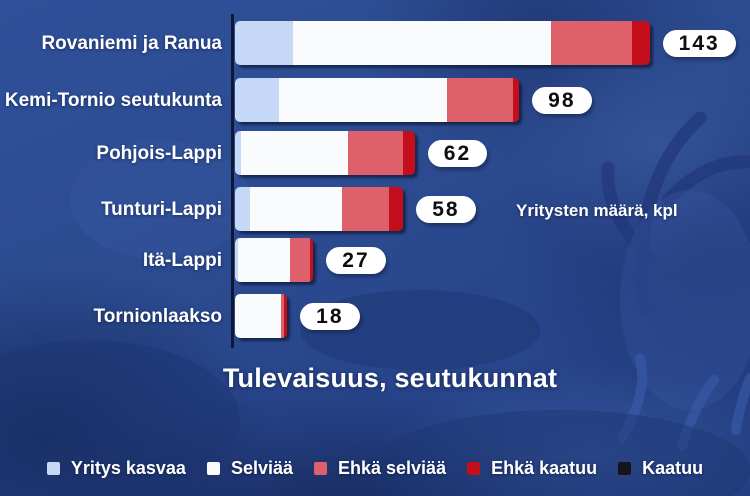 The image size is (750, 496). I want to click on category-label: Rovaniemi ja Ranua, so click(131, 43).